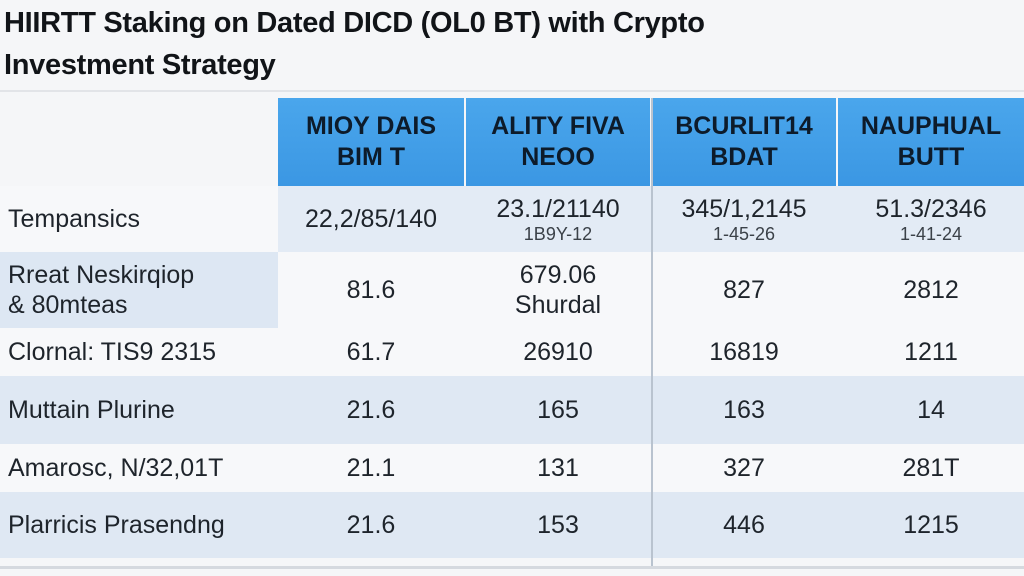 Image resolution: width=1024 pixels, height=576 pixels. What do you see at coordinates (68, 305) in the screenshot?
I see `row-label-line-2: & 80mteas` at bounding box center [68, 305].